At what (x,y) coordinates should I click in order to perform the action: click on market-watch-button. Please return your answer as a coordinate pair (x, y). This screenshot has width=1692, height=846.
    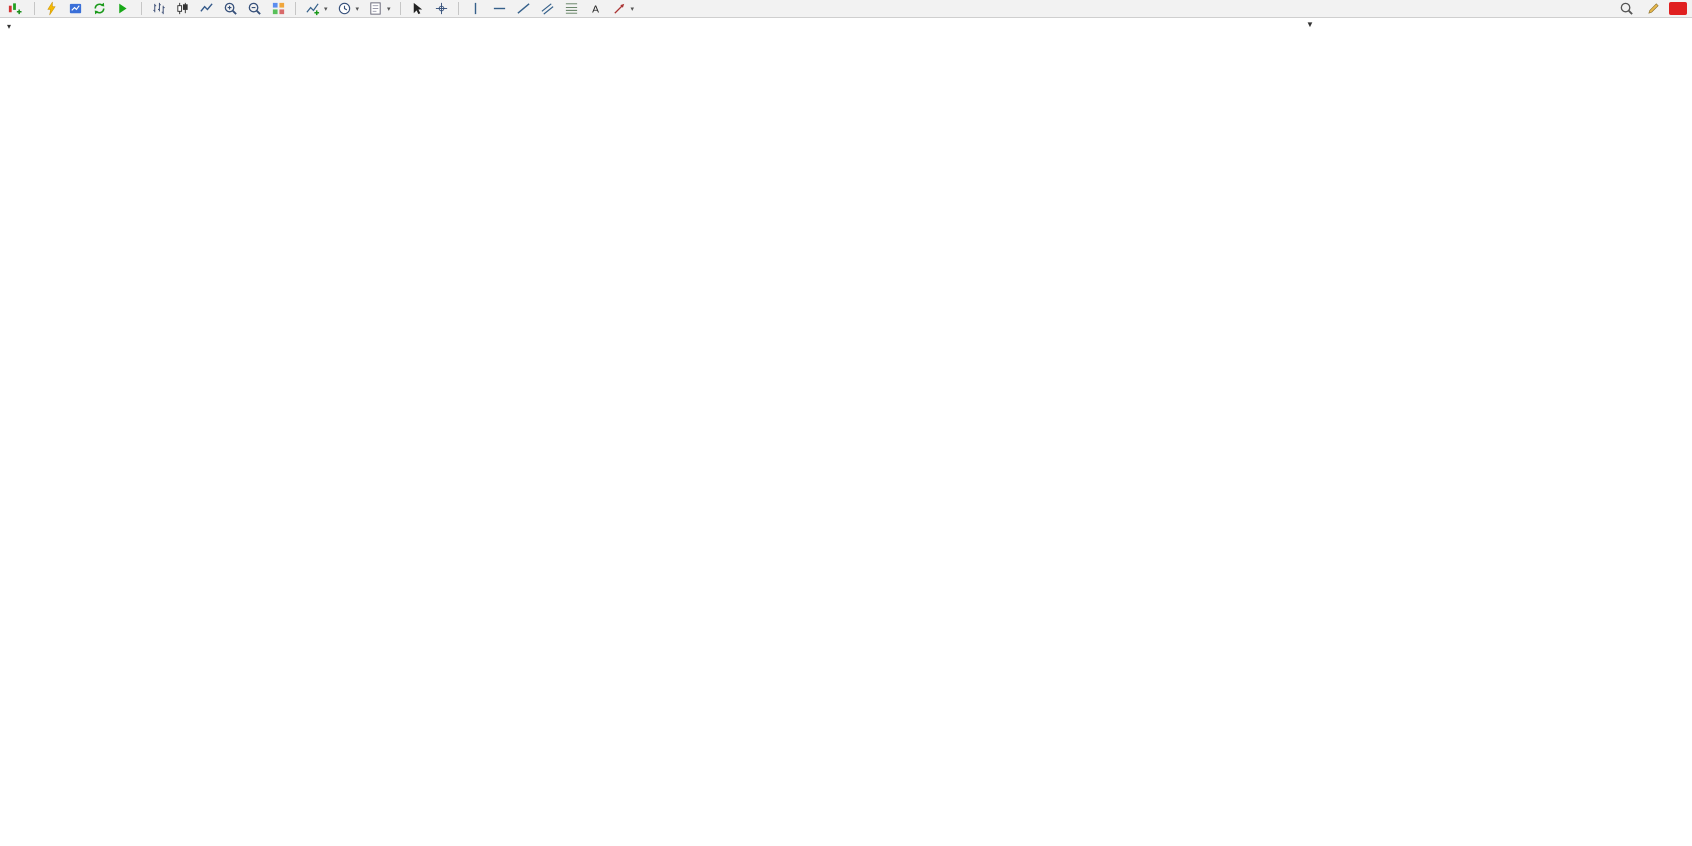
    Looking at the image, I should click on (75, 9).